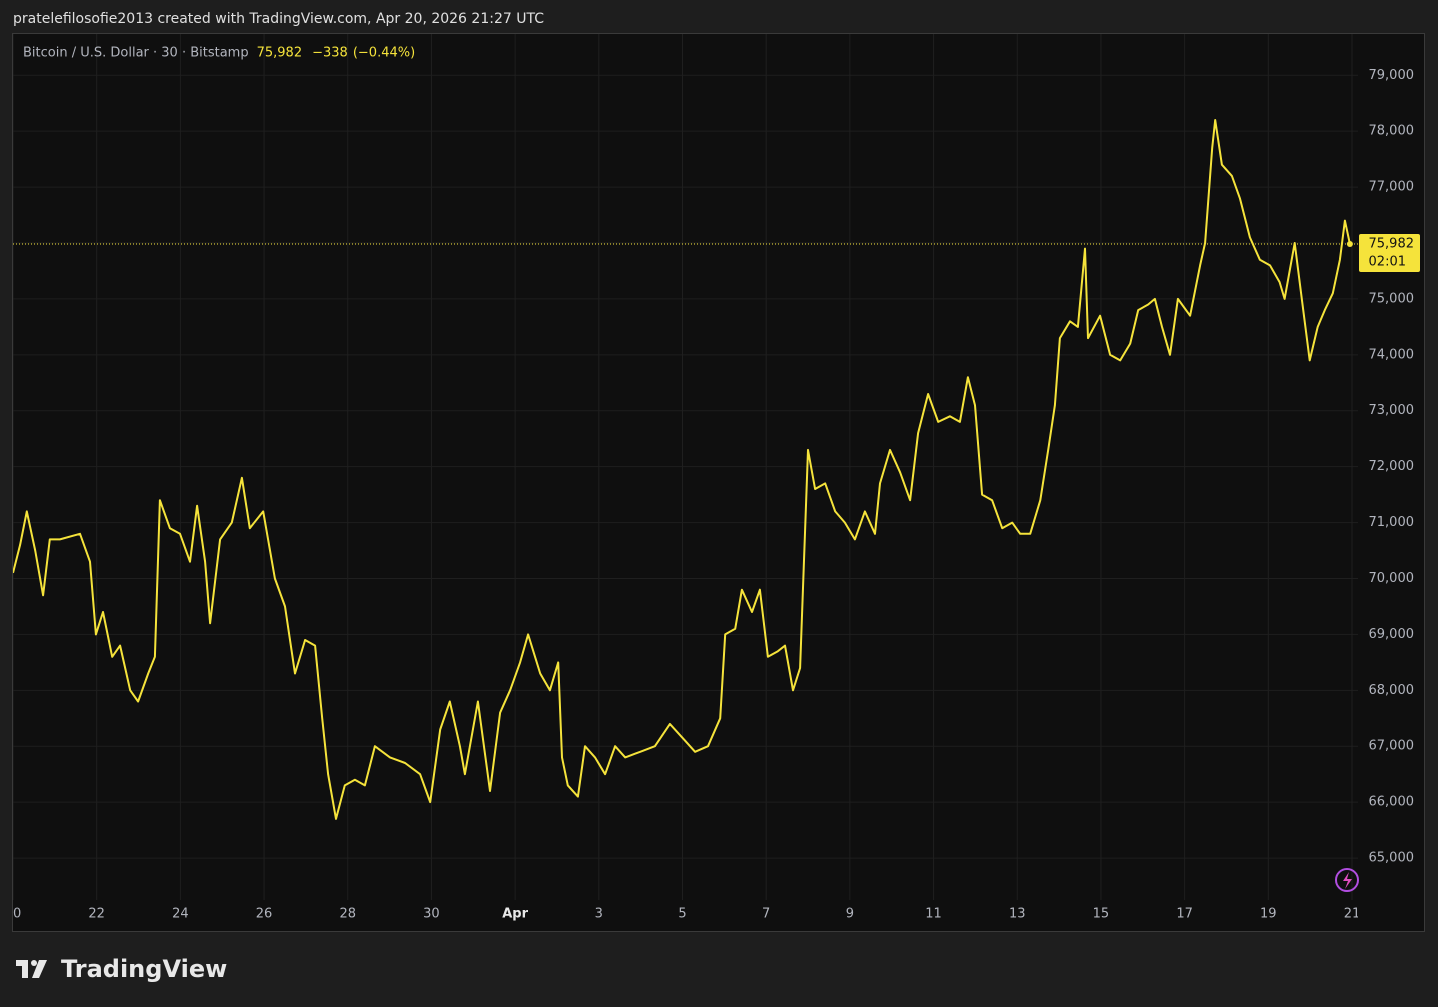 This screenshot has width=1438, height=1007. What do you see at coordinates (280, 53) in the screenshot?
I see `legend-price: 75,982` at bounding box center [280, 53].